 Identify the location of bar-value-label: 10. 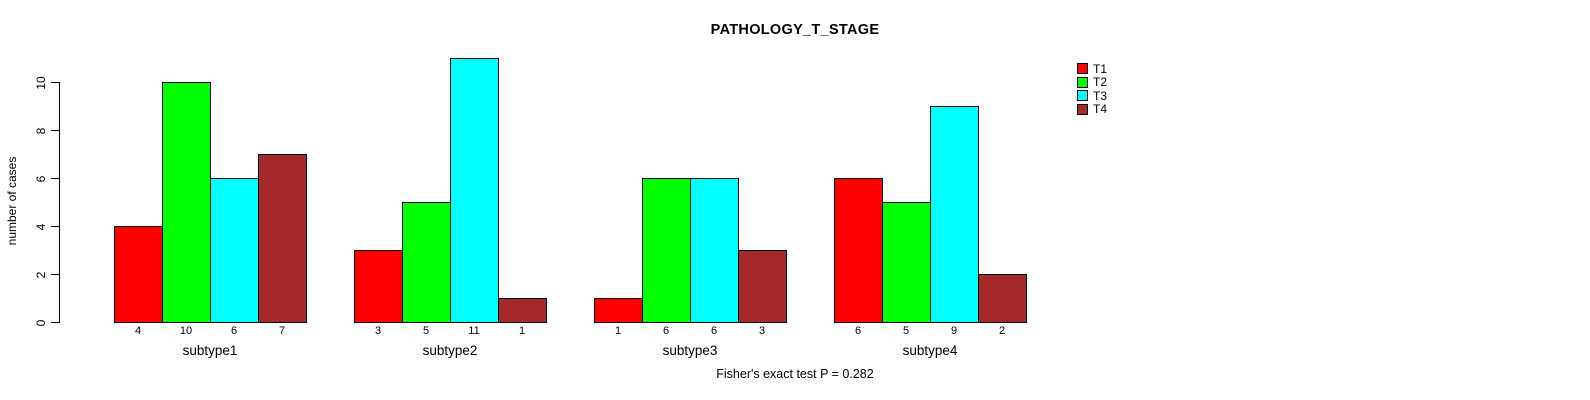
(186, 331).